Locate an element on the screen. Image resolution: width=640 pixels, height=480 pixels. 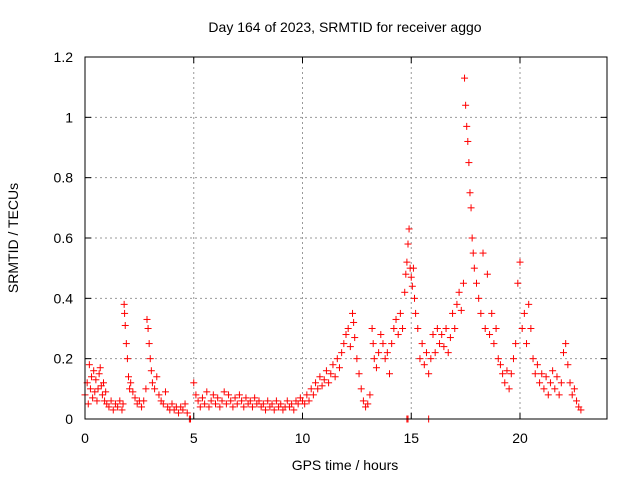
y-tick-label: 1 is located at coordinates (69, 117).